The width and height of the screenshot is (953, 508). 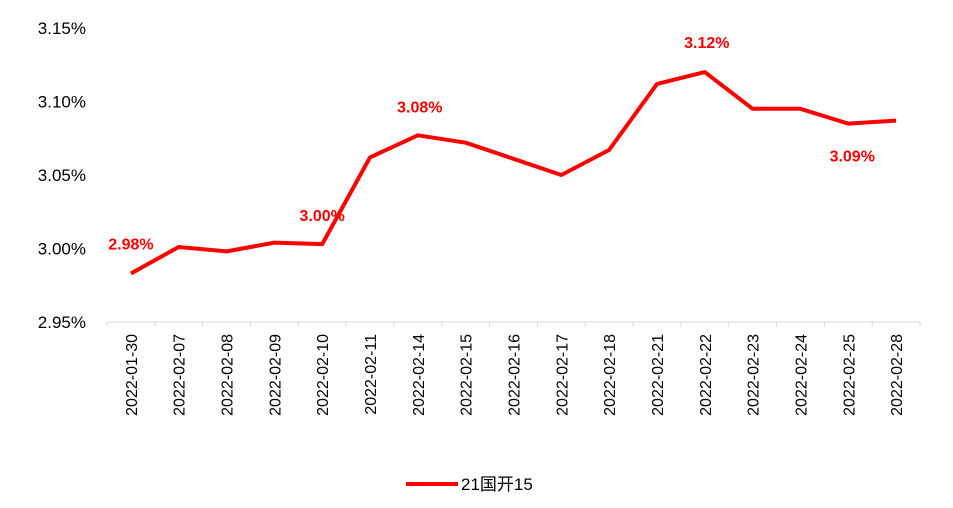 I want to click on data-label: 3.12%, so click(x=706, y=43).